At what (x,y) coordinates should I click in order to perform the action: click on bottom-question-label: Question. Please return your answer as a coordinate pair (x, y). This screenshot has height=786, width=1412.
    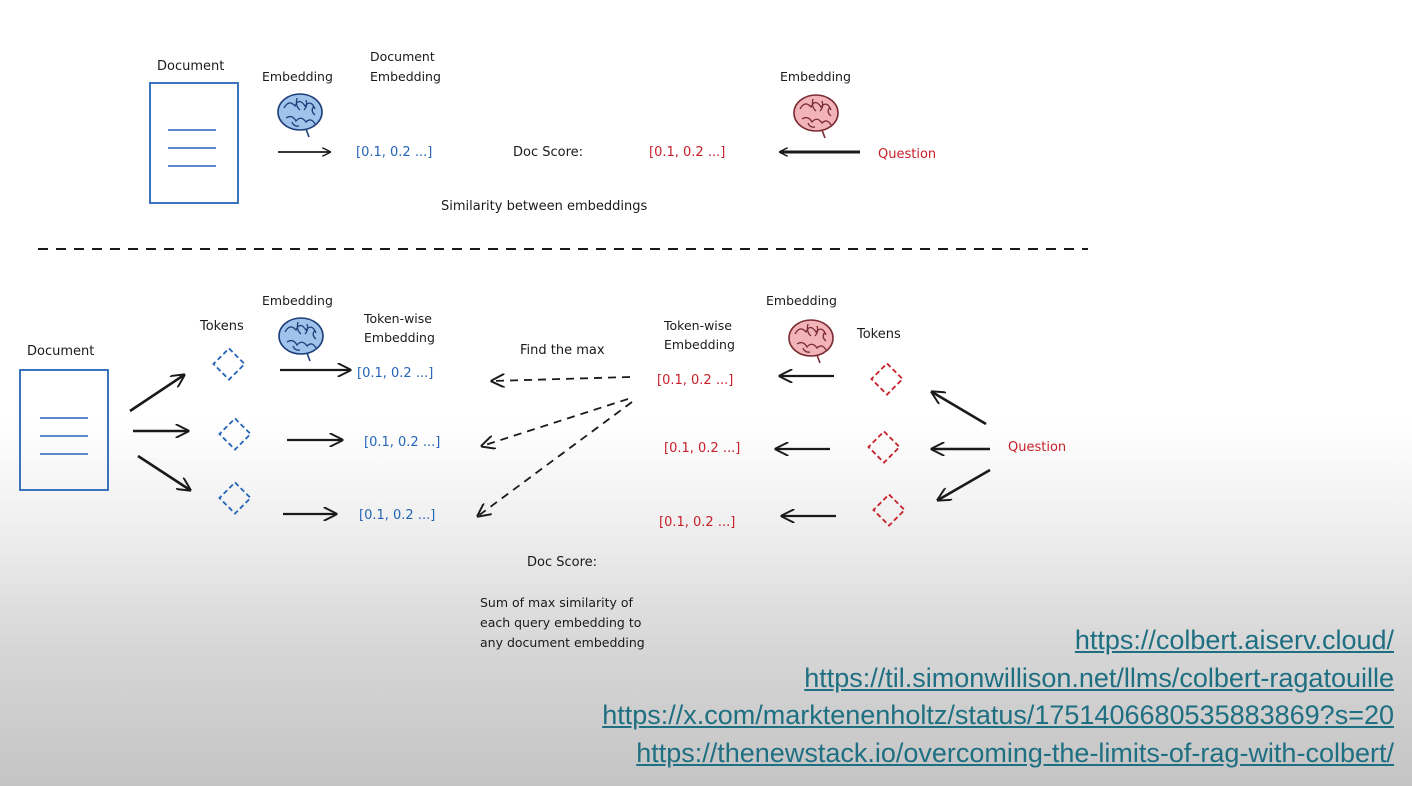
    Looking at the image, I should click on (1037, 447).